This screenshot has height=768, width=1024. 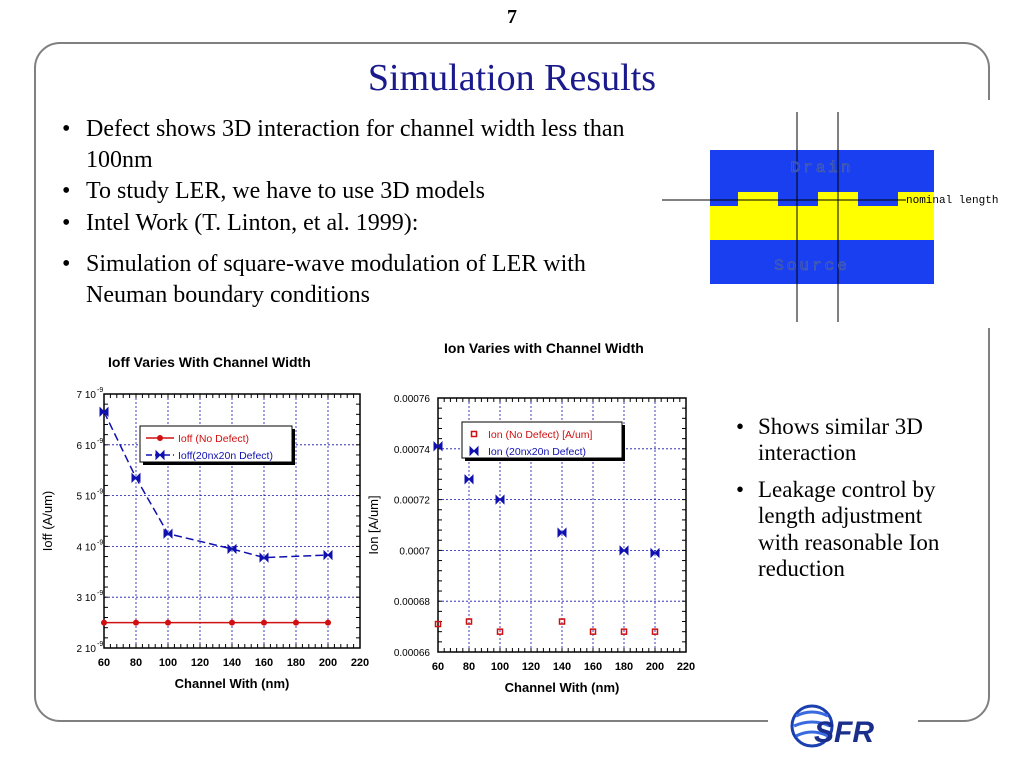 I want to click on bullet-item: To study LER, we have to use 3D models, so click(x=356, y=191).